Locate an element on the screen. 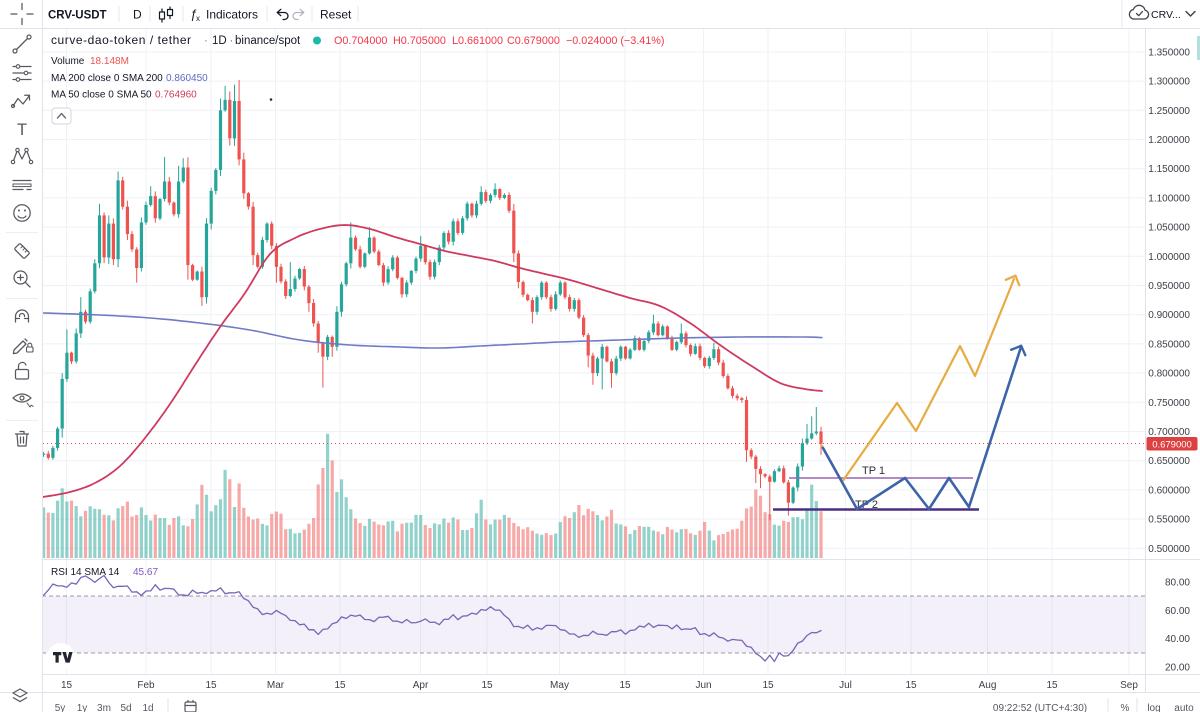 Image resolution: width=1200 pixels, height=712 pixels. svg-text: 0.800000 is located at coordinates (1169, 374).